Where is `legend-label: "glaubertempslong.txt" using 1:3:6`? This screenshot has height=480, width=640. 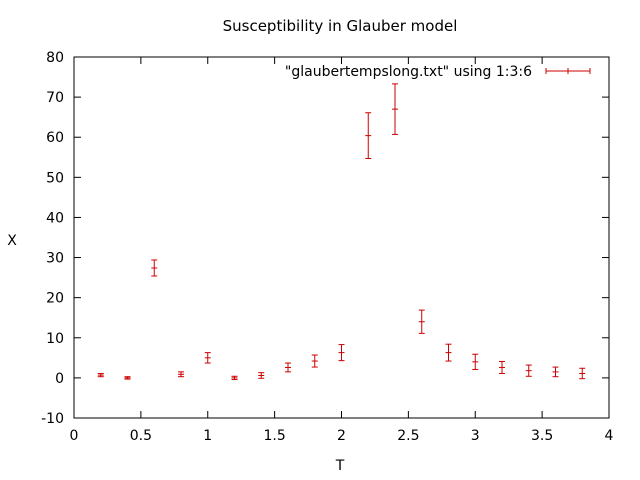
legend-label: "glaubertempslong.txt" using 1:3:6 is located at coordinates (408, 72).